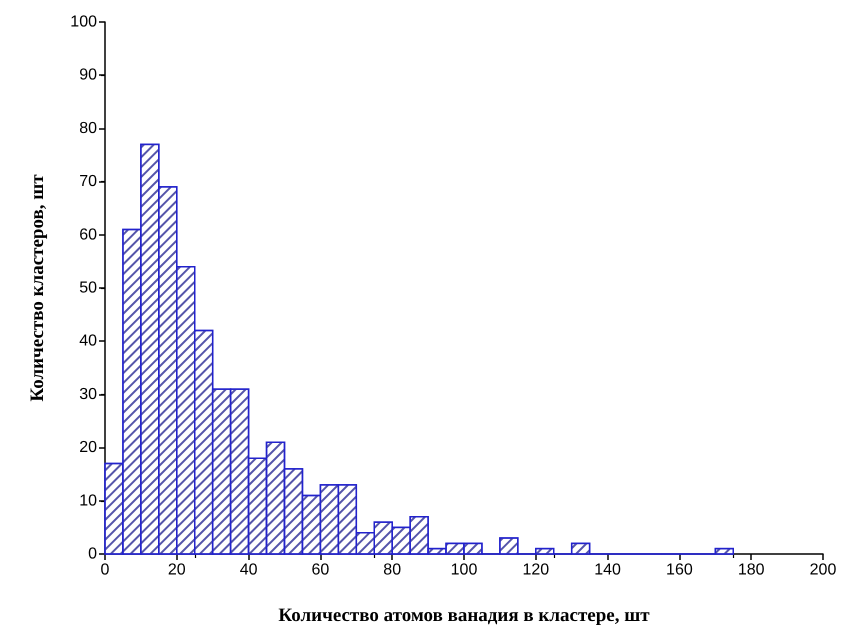  I want to click on x-tick-label: 120, so click(536, 570).